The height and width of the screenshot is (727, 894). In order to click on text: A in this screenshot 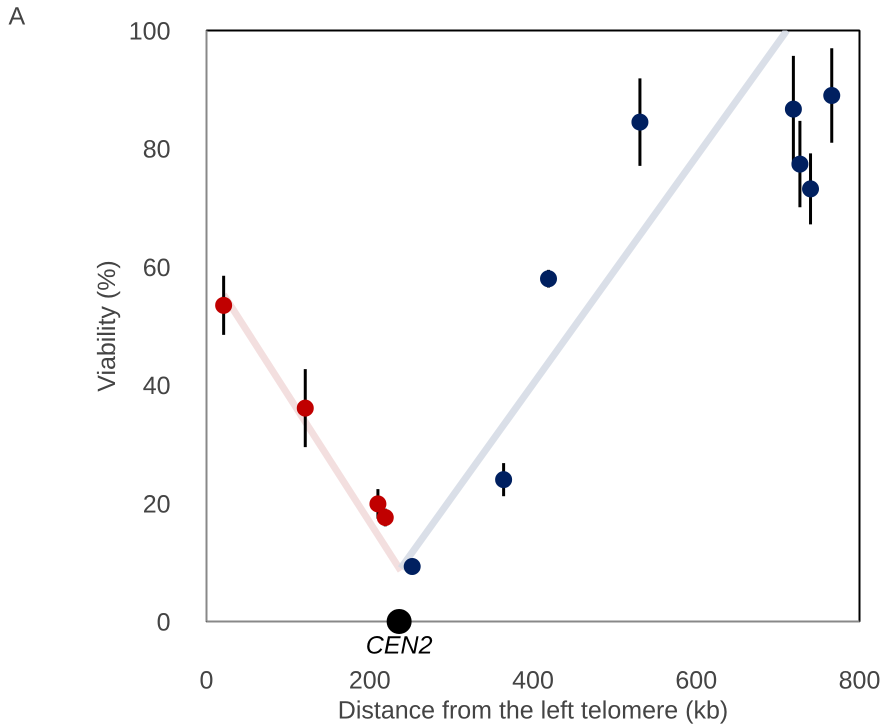, I will do `click(17, 16)`.